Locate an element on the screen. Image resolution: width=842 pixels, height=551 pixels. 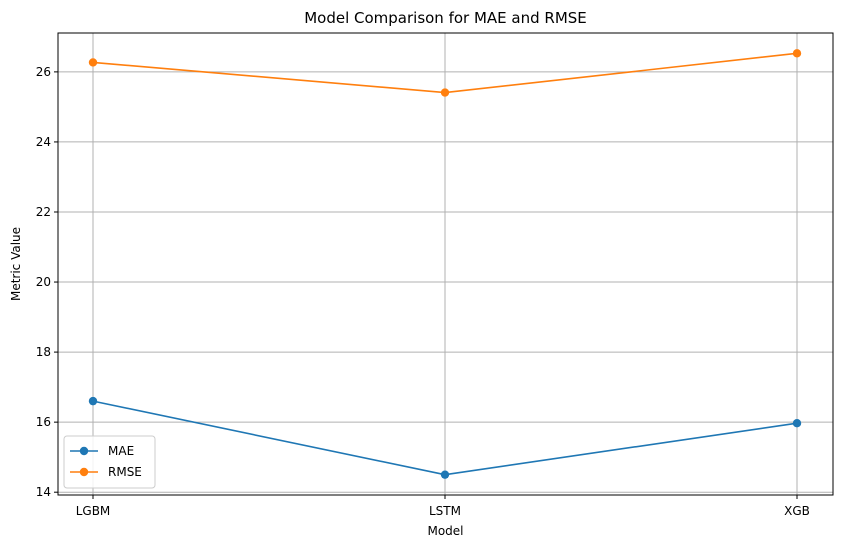
y-tick-label: 16 is located at coordinates (43, 422).